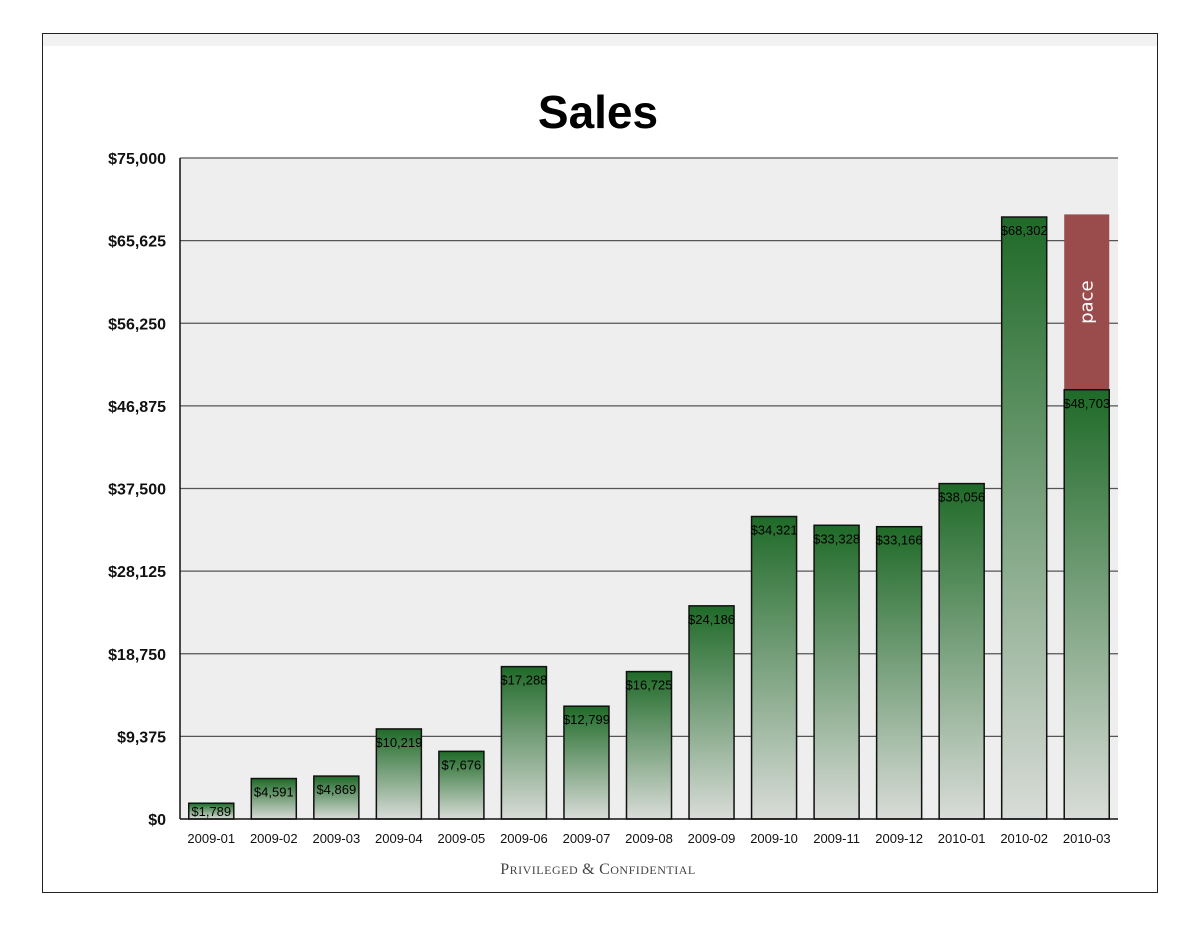 Image resolution: width=1200 pixels, height=928 pixels. I want to click on y-tick-label: $75,000, so click(137, 159).